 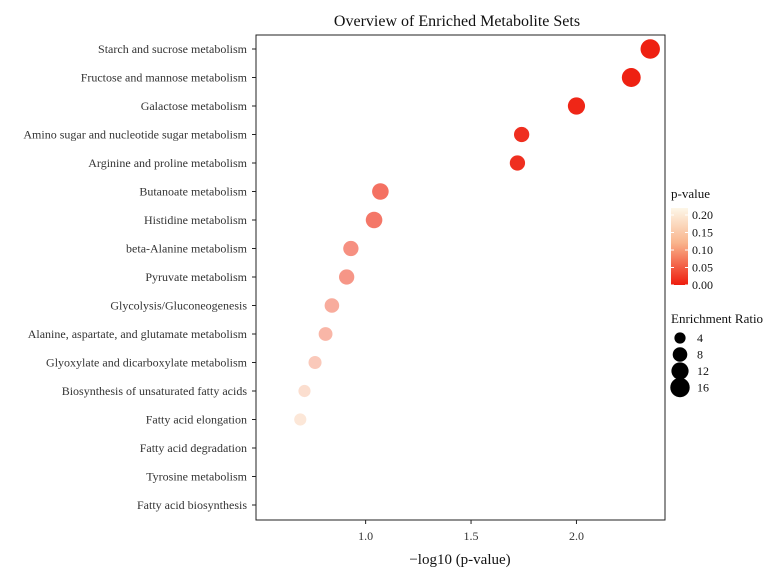 I want to click on y-tick-label: Fatty acid biosynthesis, so click(x=192, y=505).